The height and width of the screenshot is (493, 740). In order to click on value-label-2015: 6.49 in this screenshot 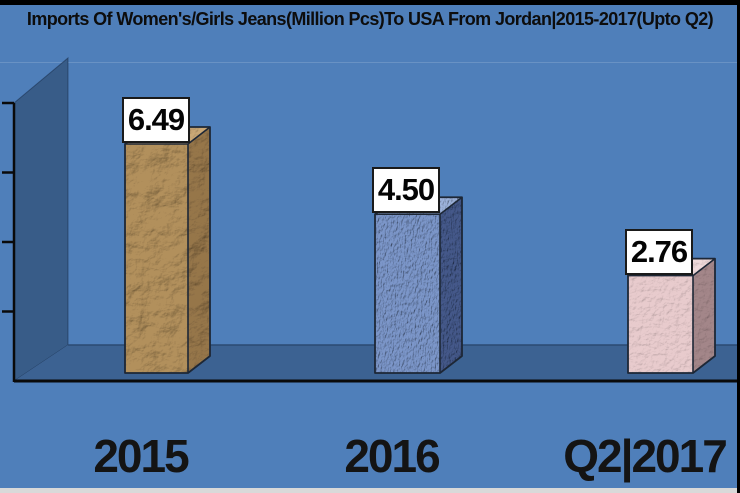, I will do `click(156, 119)`.